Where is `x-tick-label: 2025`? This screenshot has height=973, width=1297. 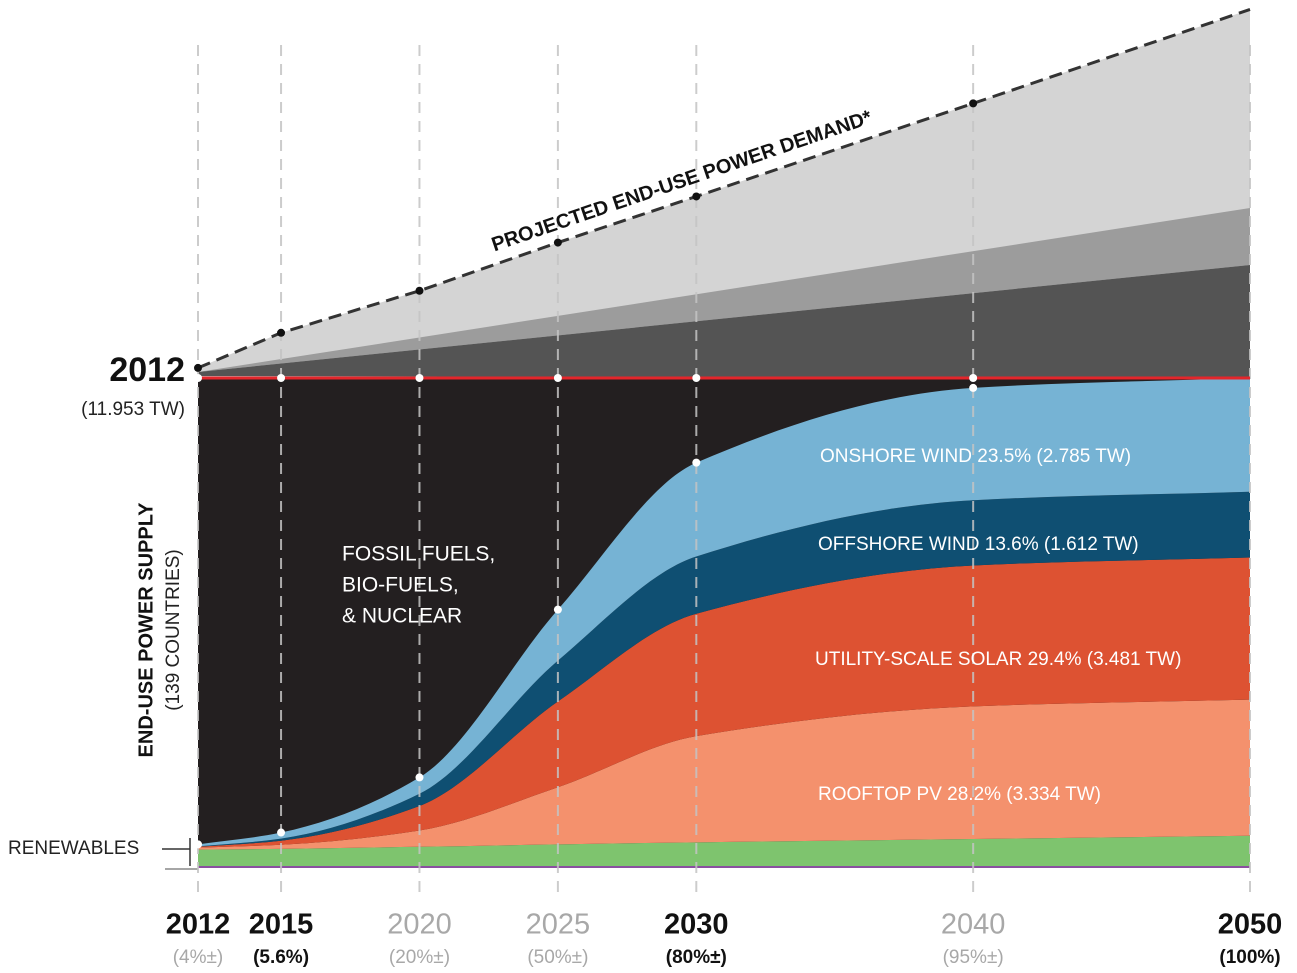 x-tick-label: 2025 is located at coordinates (558, 925).